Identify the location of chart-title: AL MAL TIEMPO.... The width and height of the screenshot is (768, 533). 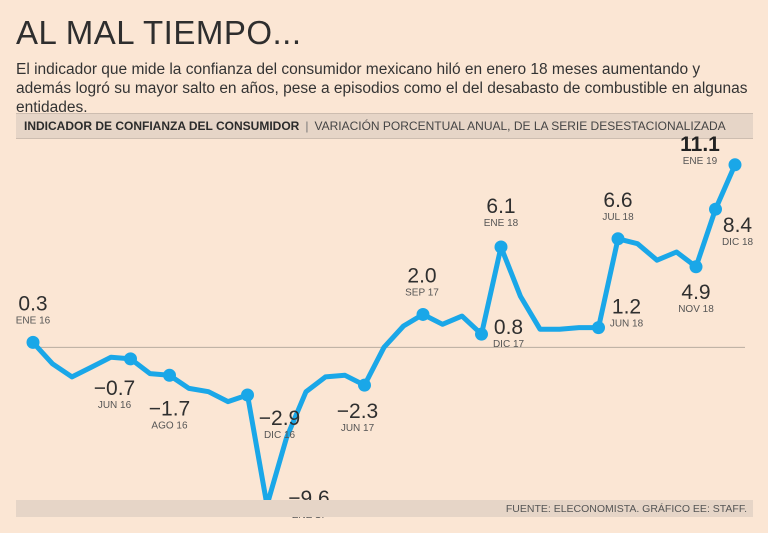
(159, 32).